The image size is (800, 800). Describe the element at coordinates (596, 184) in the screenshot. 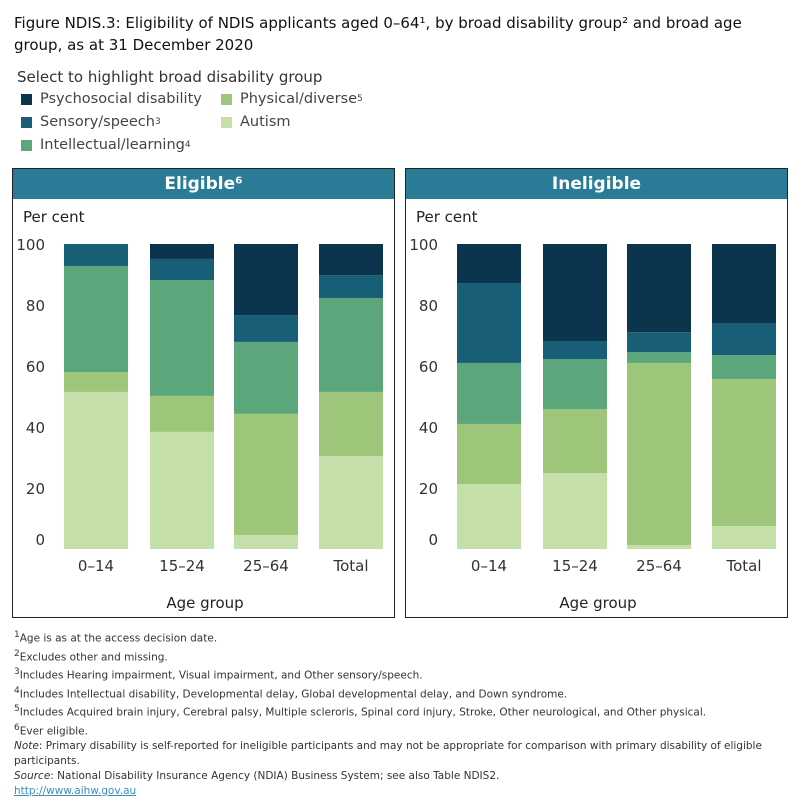

I see `panel-title: Ineligible` at that location.